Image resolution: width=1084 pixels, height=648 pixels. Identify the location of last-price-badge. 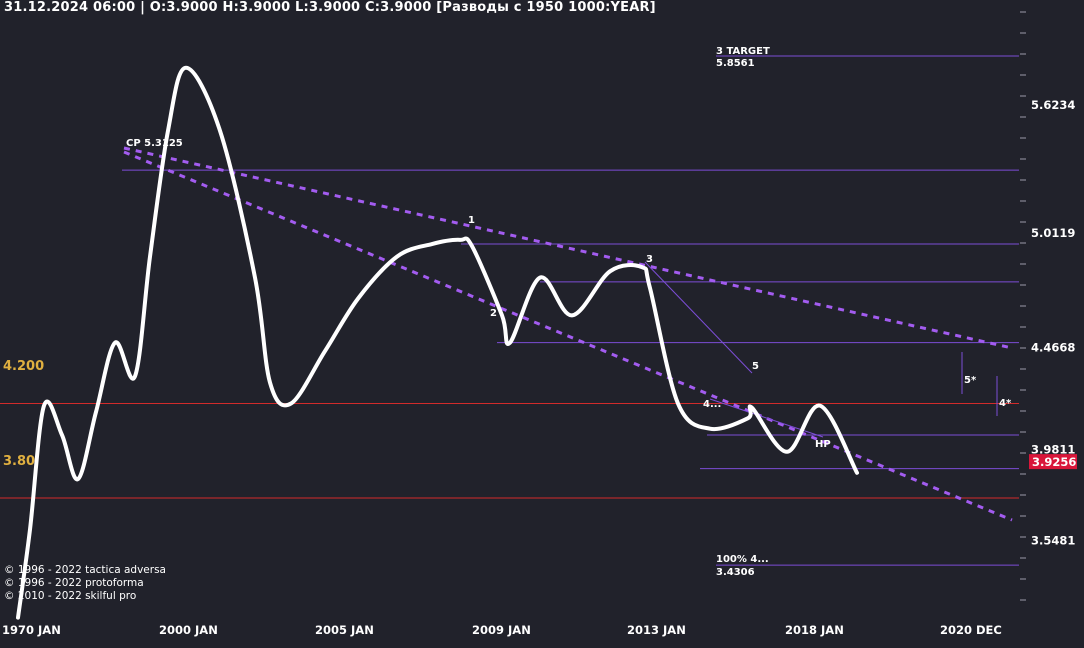
(1053, 462).